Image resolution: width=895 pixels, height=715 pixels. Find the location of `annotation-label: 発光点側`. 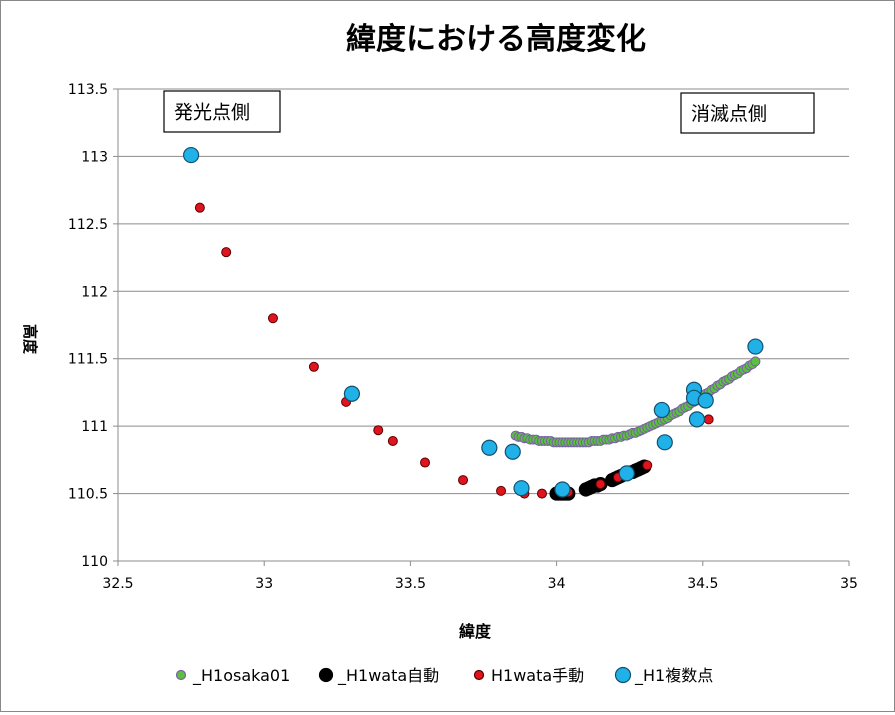

annotation-label: 発光点側 is located at coordinates (212, 113).